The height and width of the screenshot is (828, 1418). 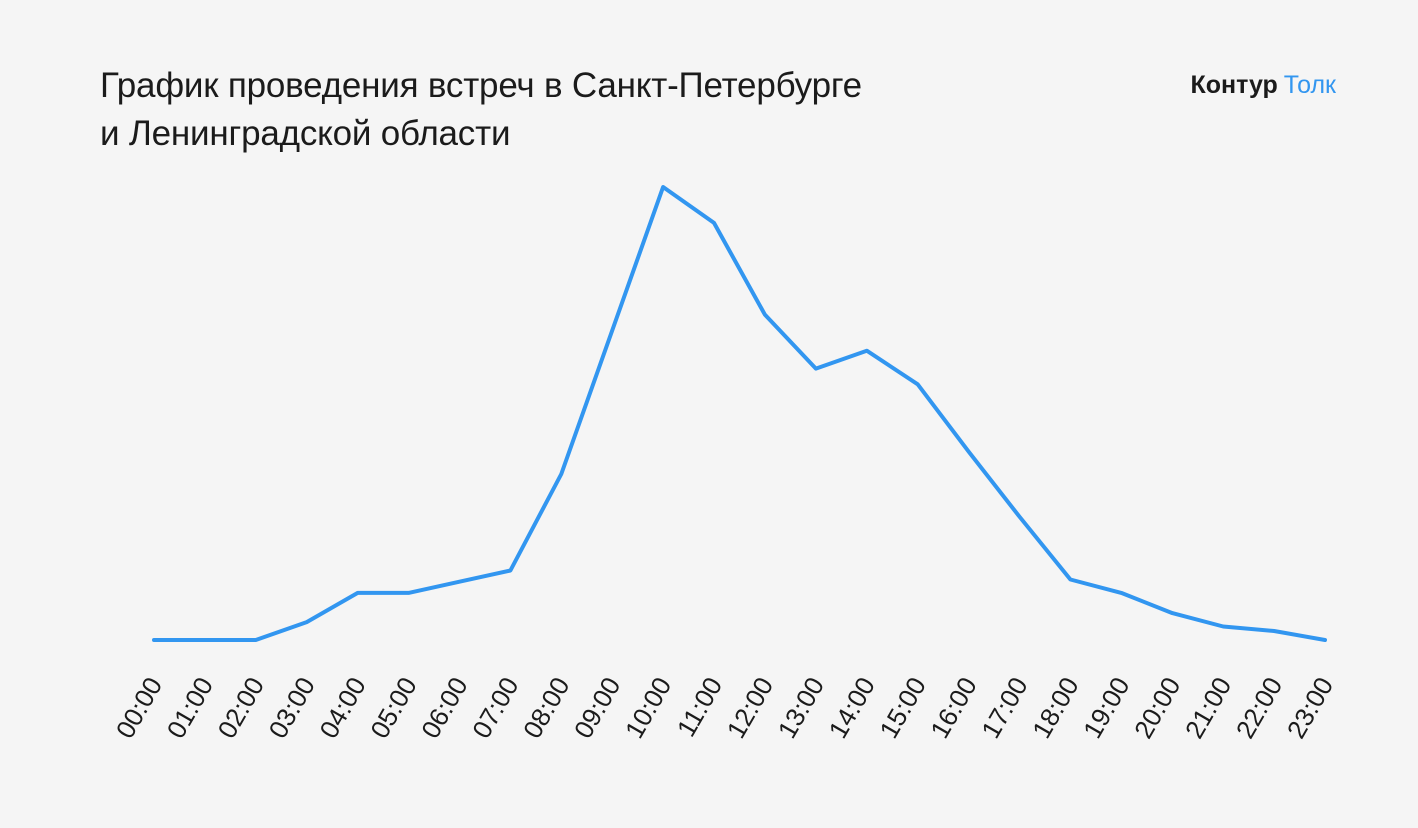 What do you see at coordinates (750, 707) in the screenshot?
I see `x-tick-label: 12:00` at bounding box center [750, 707].